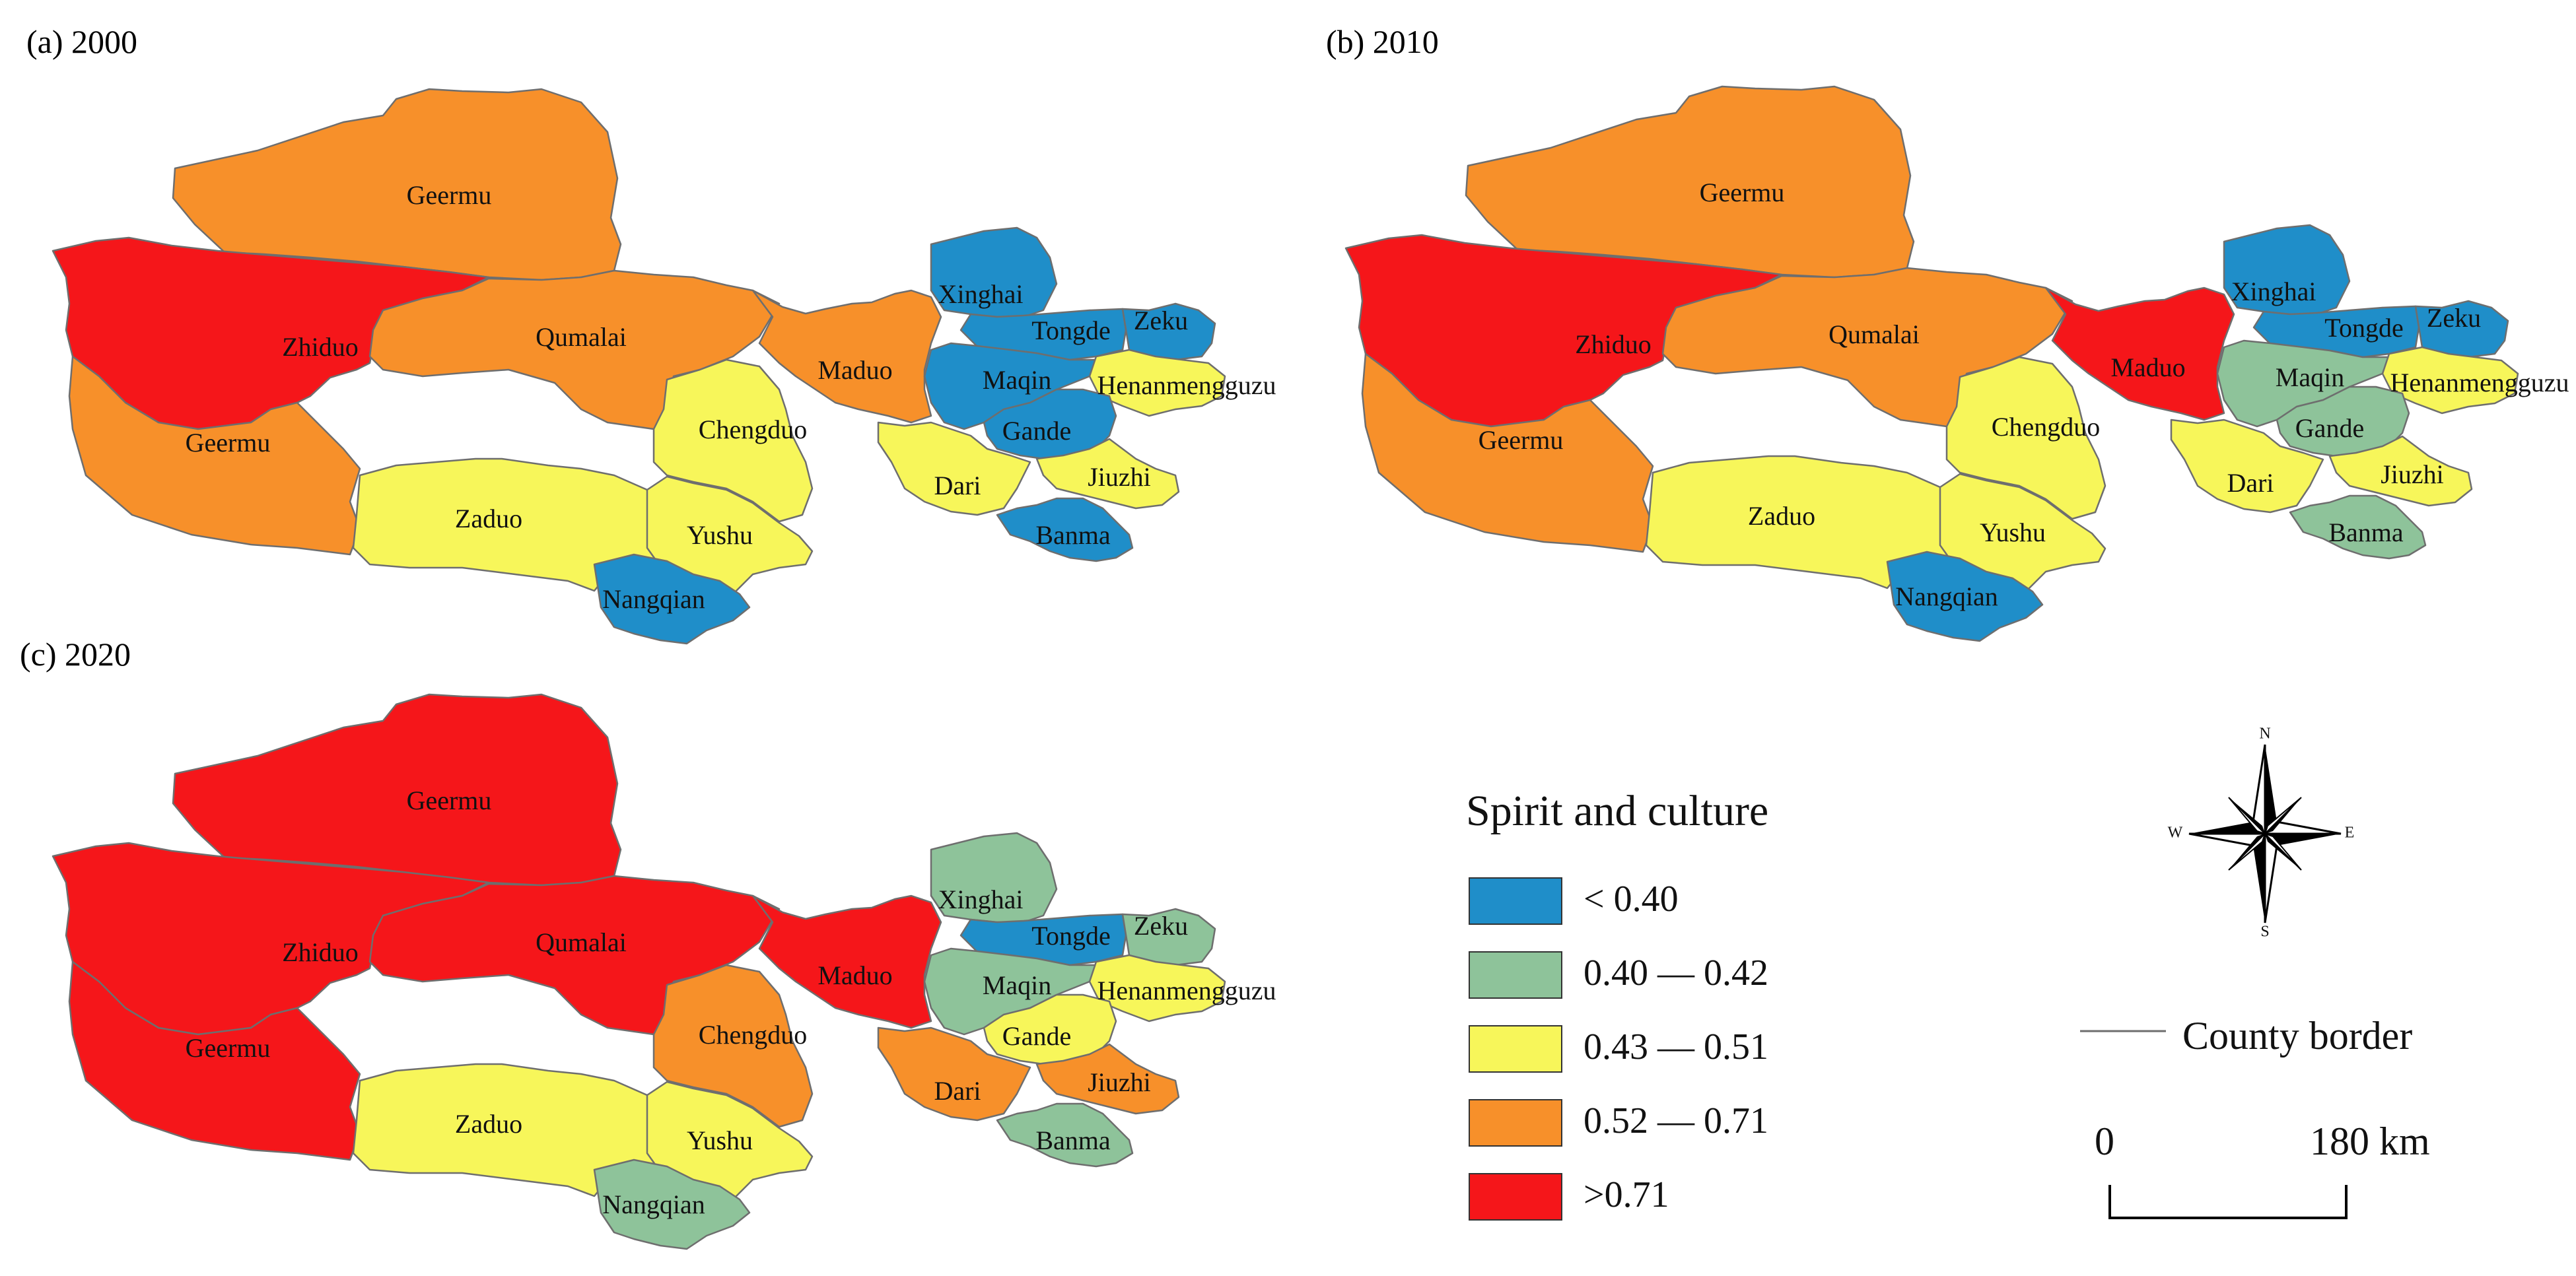  What do you see at coordinates (2264, 734) in the screenshot?
I see `compass-n: N` at bounding box center [2264, 734].